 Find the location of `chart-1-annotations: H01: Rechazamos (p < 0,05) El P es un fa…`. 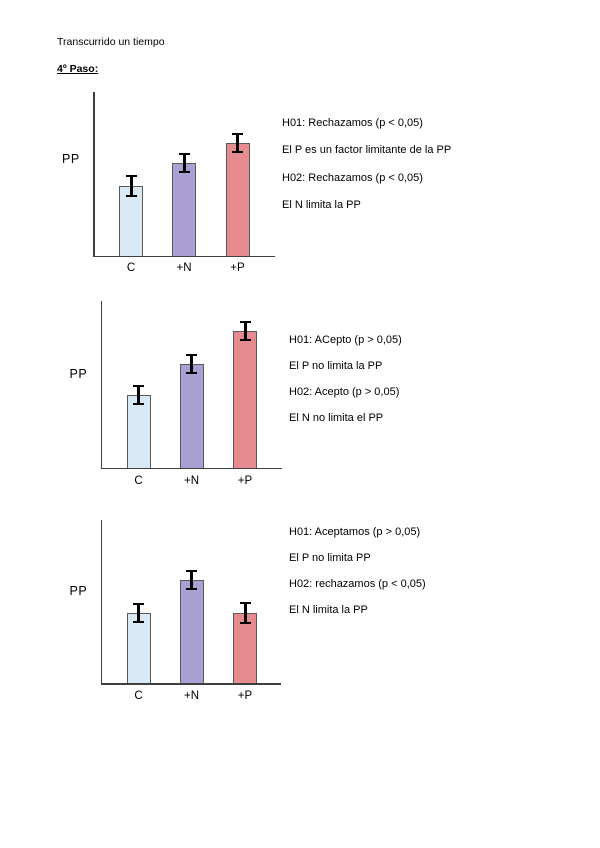

chart-1-annotations: H01: Rechazamos (p < 0,05) El P es un fa… is located at coordinates (366, 165).